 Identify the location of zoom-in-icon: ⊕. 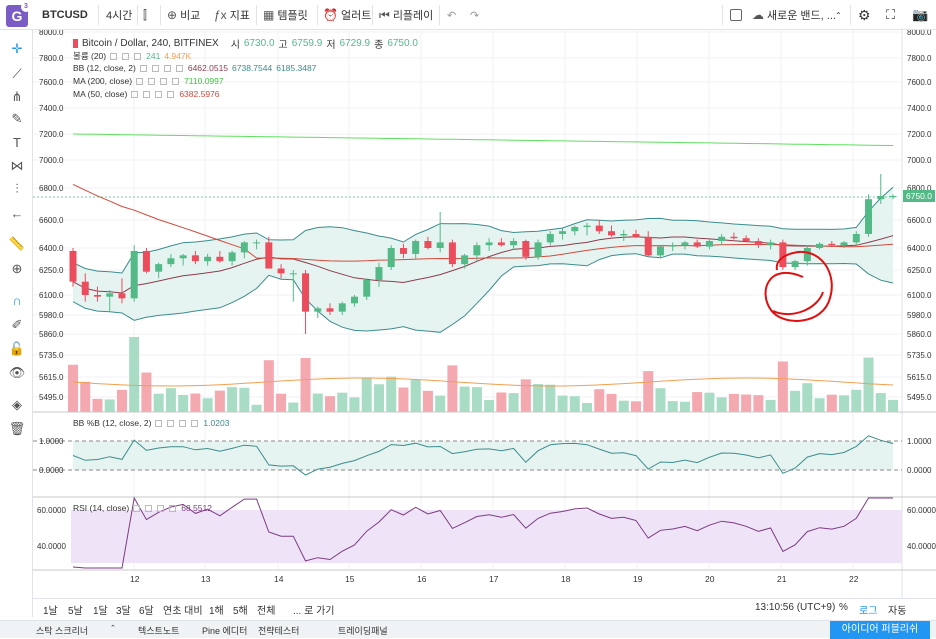
(17, 268).